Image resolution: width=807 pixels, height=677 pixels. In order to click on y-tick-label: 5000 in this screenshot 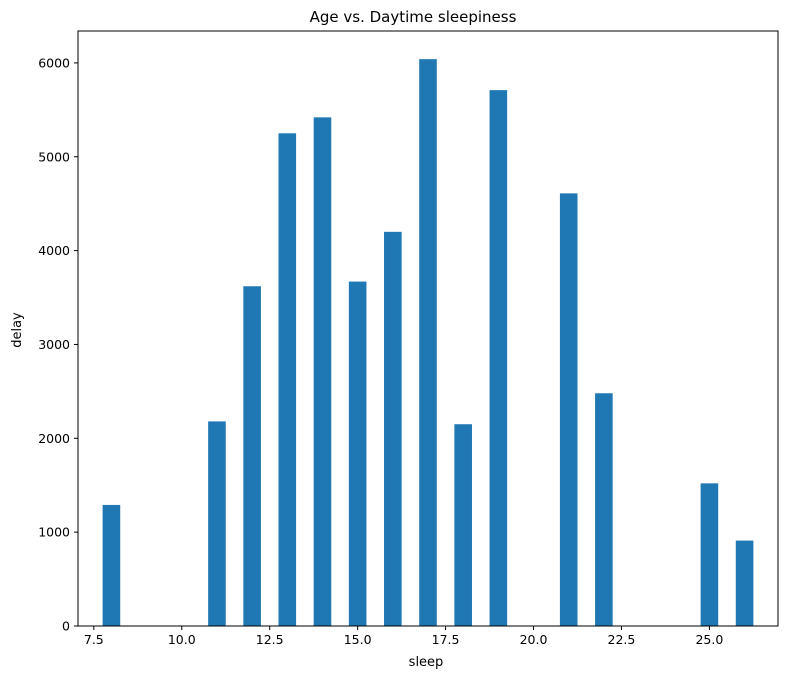, I will do `click(54, 156)`.